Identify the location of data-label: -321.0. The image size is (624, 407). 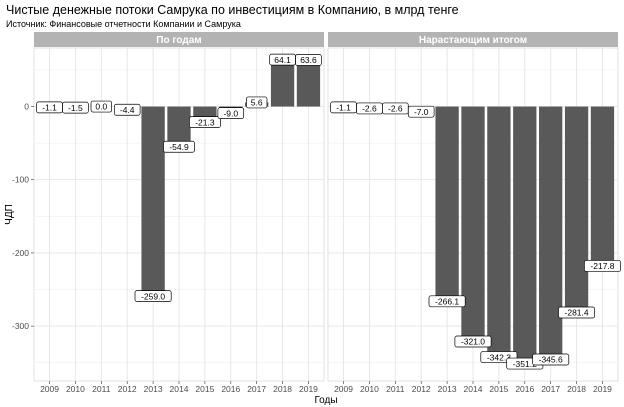
(473, 342).